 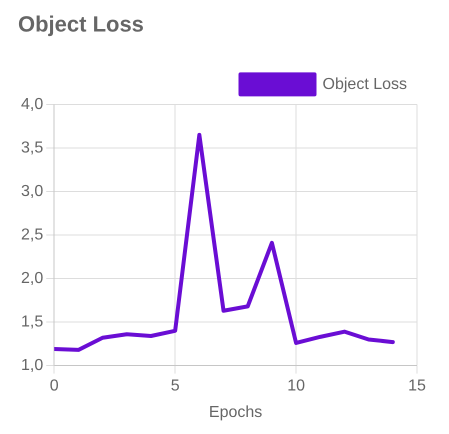 I want to click on x-tick-label: 15, so click(x=417, y=386).